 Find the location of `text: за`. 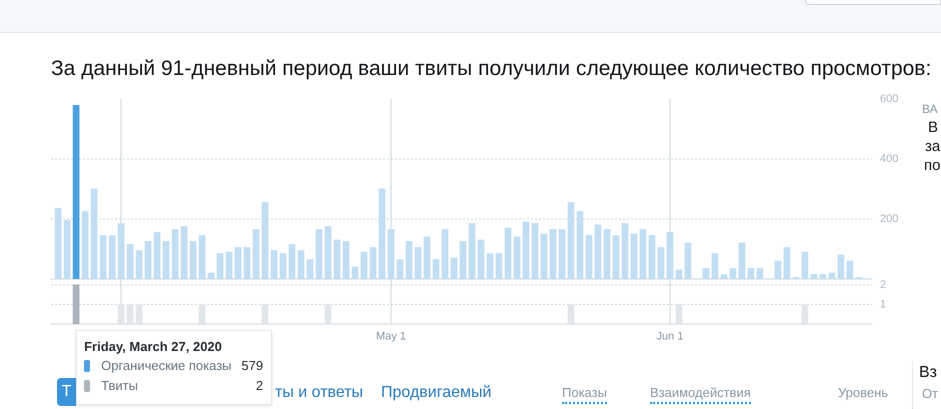

text: за is located at coordinates (932, 147).